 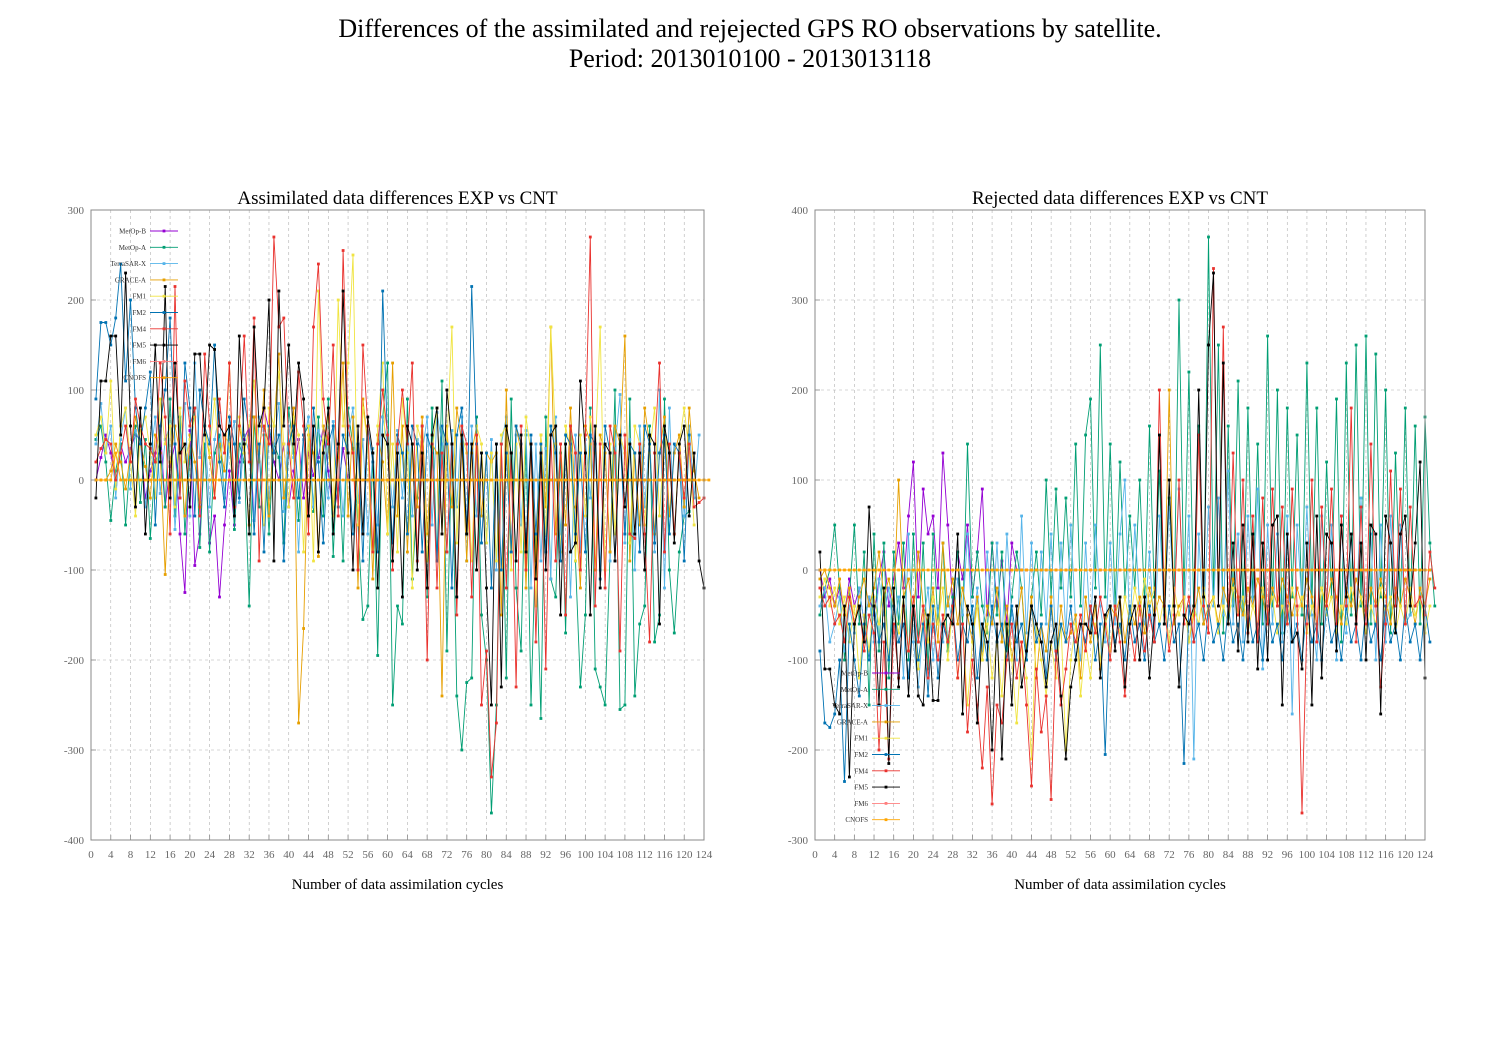 I want to click on series-fm1, so click(x=395, y=430).